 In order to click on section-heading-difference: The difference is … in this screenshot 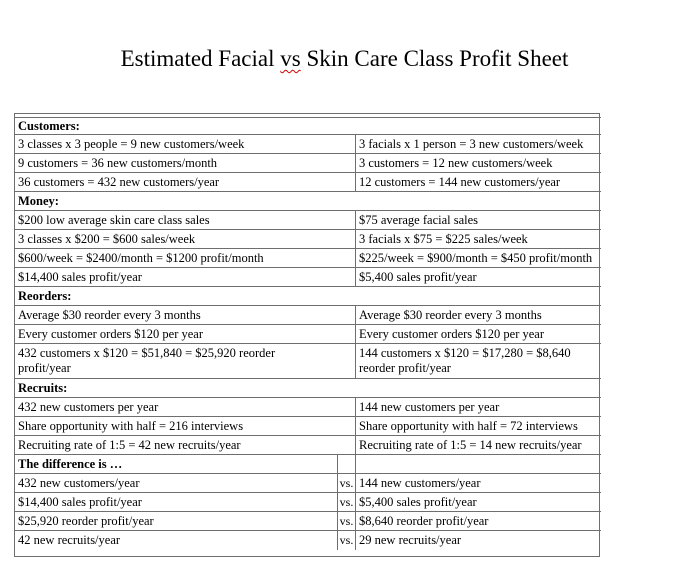, I will do `click(176, 464)`.